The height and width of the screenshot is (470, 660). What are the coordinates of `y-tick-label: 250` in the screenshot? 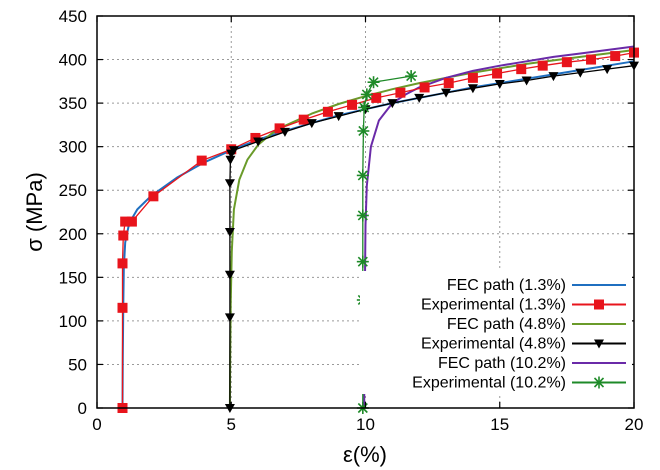 It's located at (73, 190).